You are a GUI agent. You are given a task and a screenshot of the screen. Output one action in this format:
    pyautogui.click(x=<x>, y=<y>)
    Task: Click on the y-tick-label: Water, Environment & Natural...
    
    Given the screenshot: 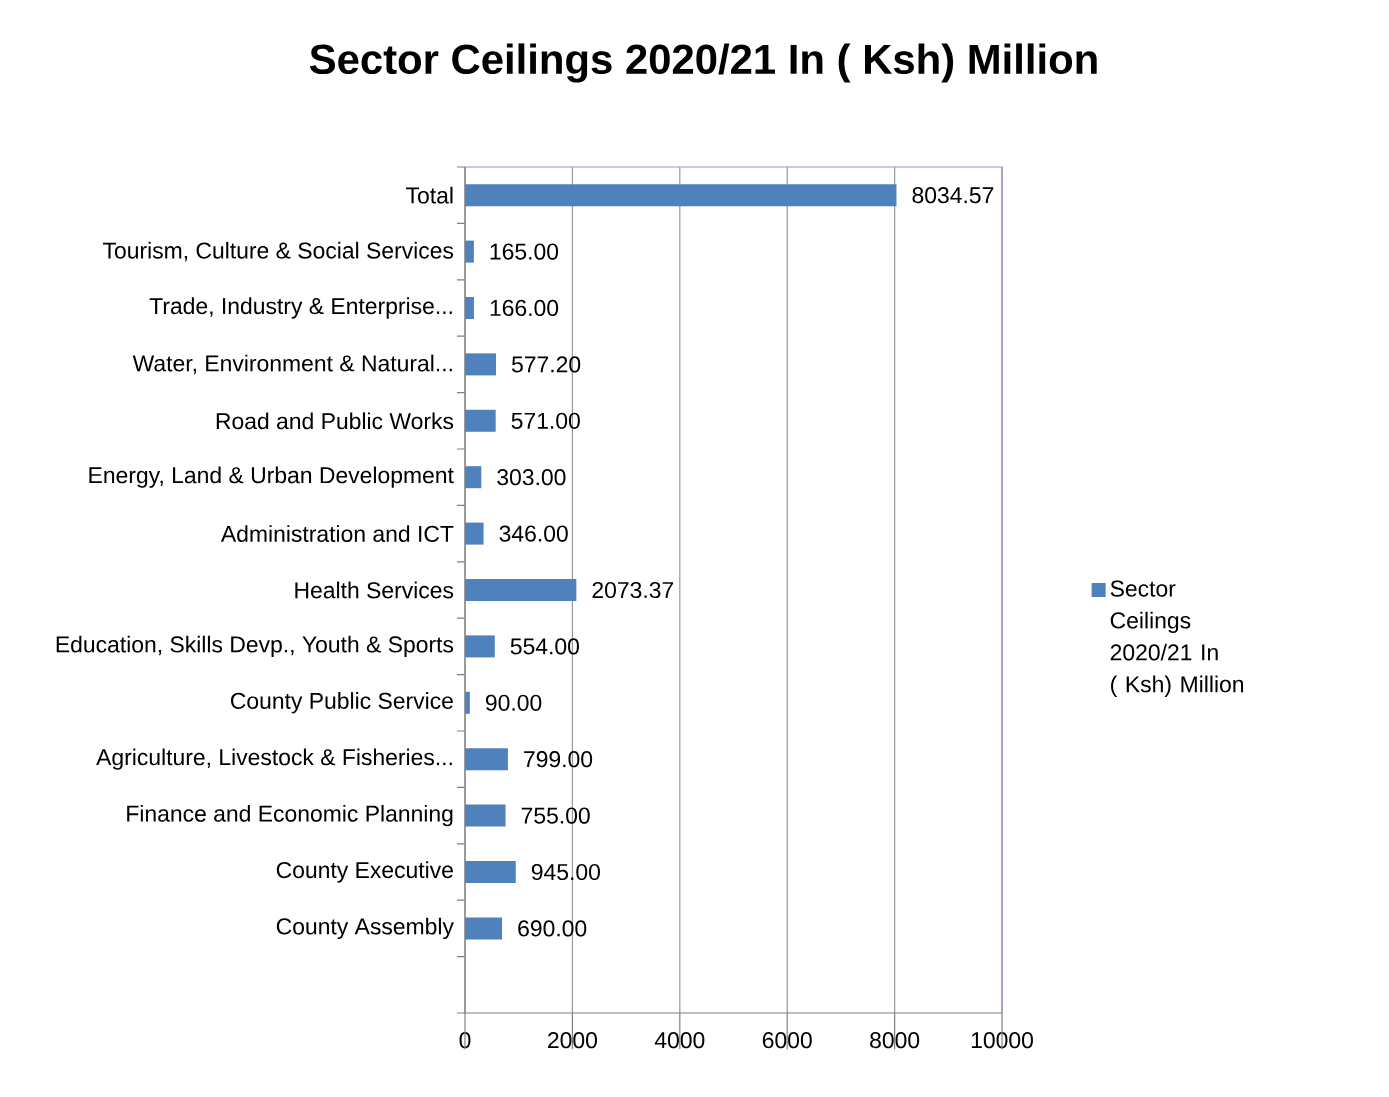 What is the action you would take?
    pyautogui.click(x=292, y=364)
    